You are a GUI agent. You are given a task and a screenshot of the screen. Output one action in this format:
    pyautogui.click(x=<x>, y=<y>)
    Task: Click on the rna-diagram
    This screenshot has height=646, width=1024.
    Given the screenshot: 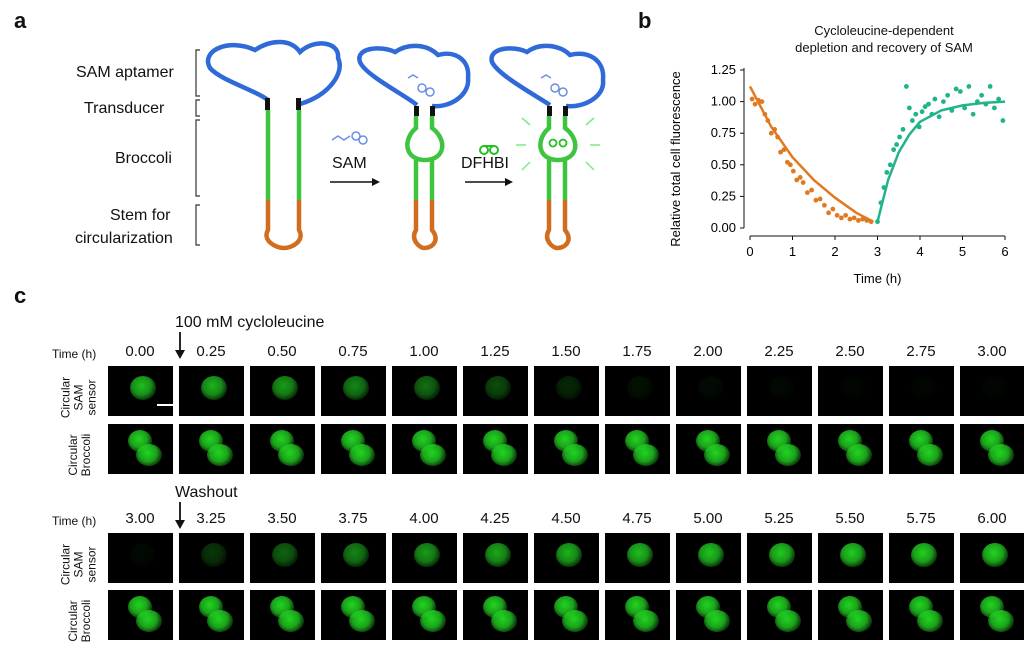 What is the action you would take?
    pyautogui.click(x=400, y=145)
    